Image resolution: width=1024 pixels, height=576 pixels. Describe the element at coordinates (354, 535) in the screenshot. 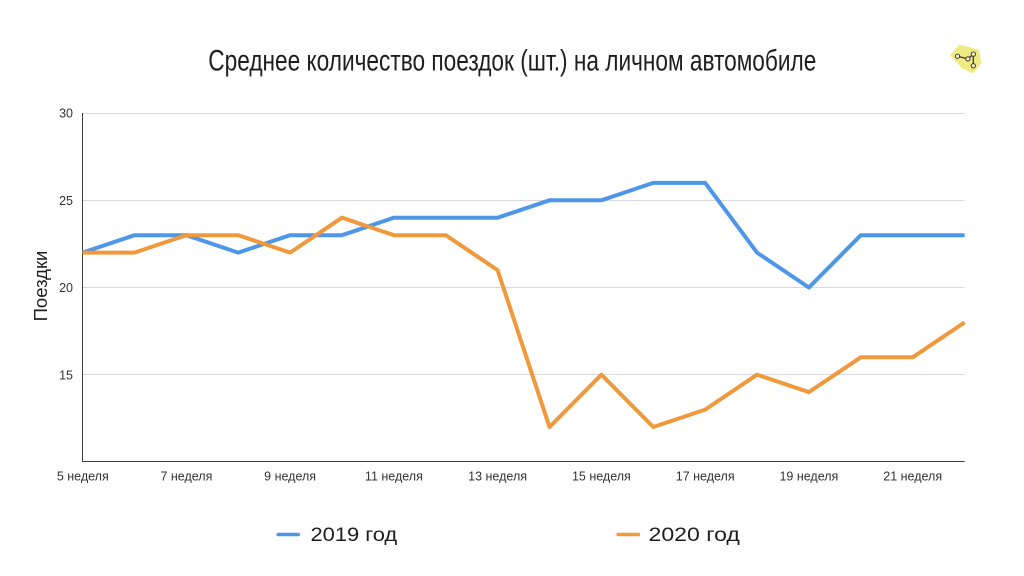

I see `svg-text: 2019 год` at that location.